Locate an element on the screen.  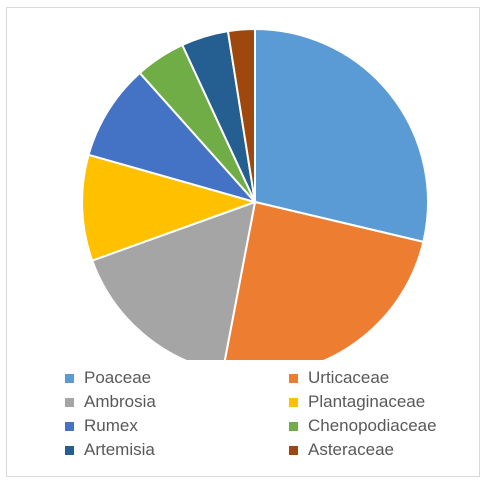
legend-item-urticaceae: Urticaceae is located at coordinates (339, 378).